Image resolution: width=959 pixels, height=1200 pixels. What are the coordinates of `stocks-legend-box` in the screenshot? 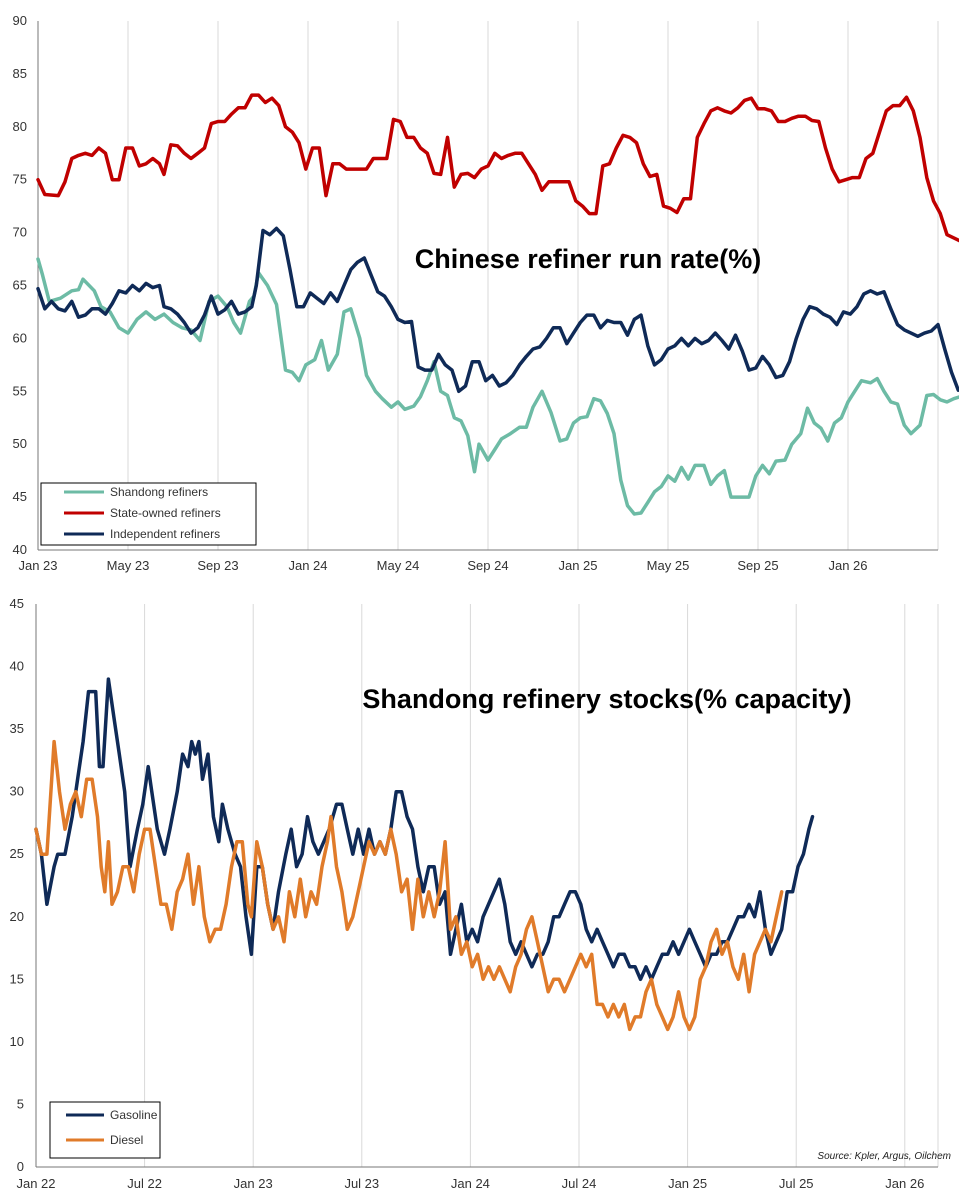 It's located at (105, 1130).